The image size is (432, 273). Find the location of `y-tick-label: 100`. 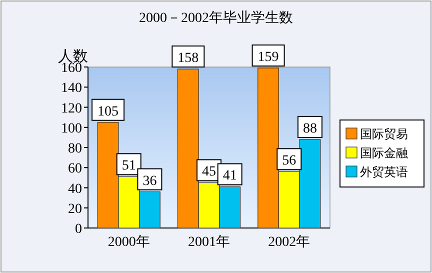

y-tick-label: 100 is located at coordinates (71, 128).